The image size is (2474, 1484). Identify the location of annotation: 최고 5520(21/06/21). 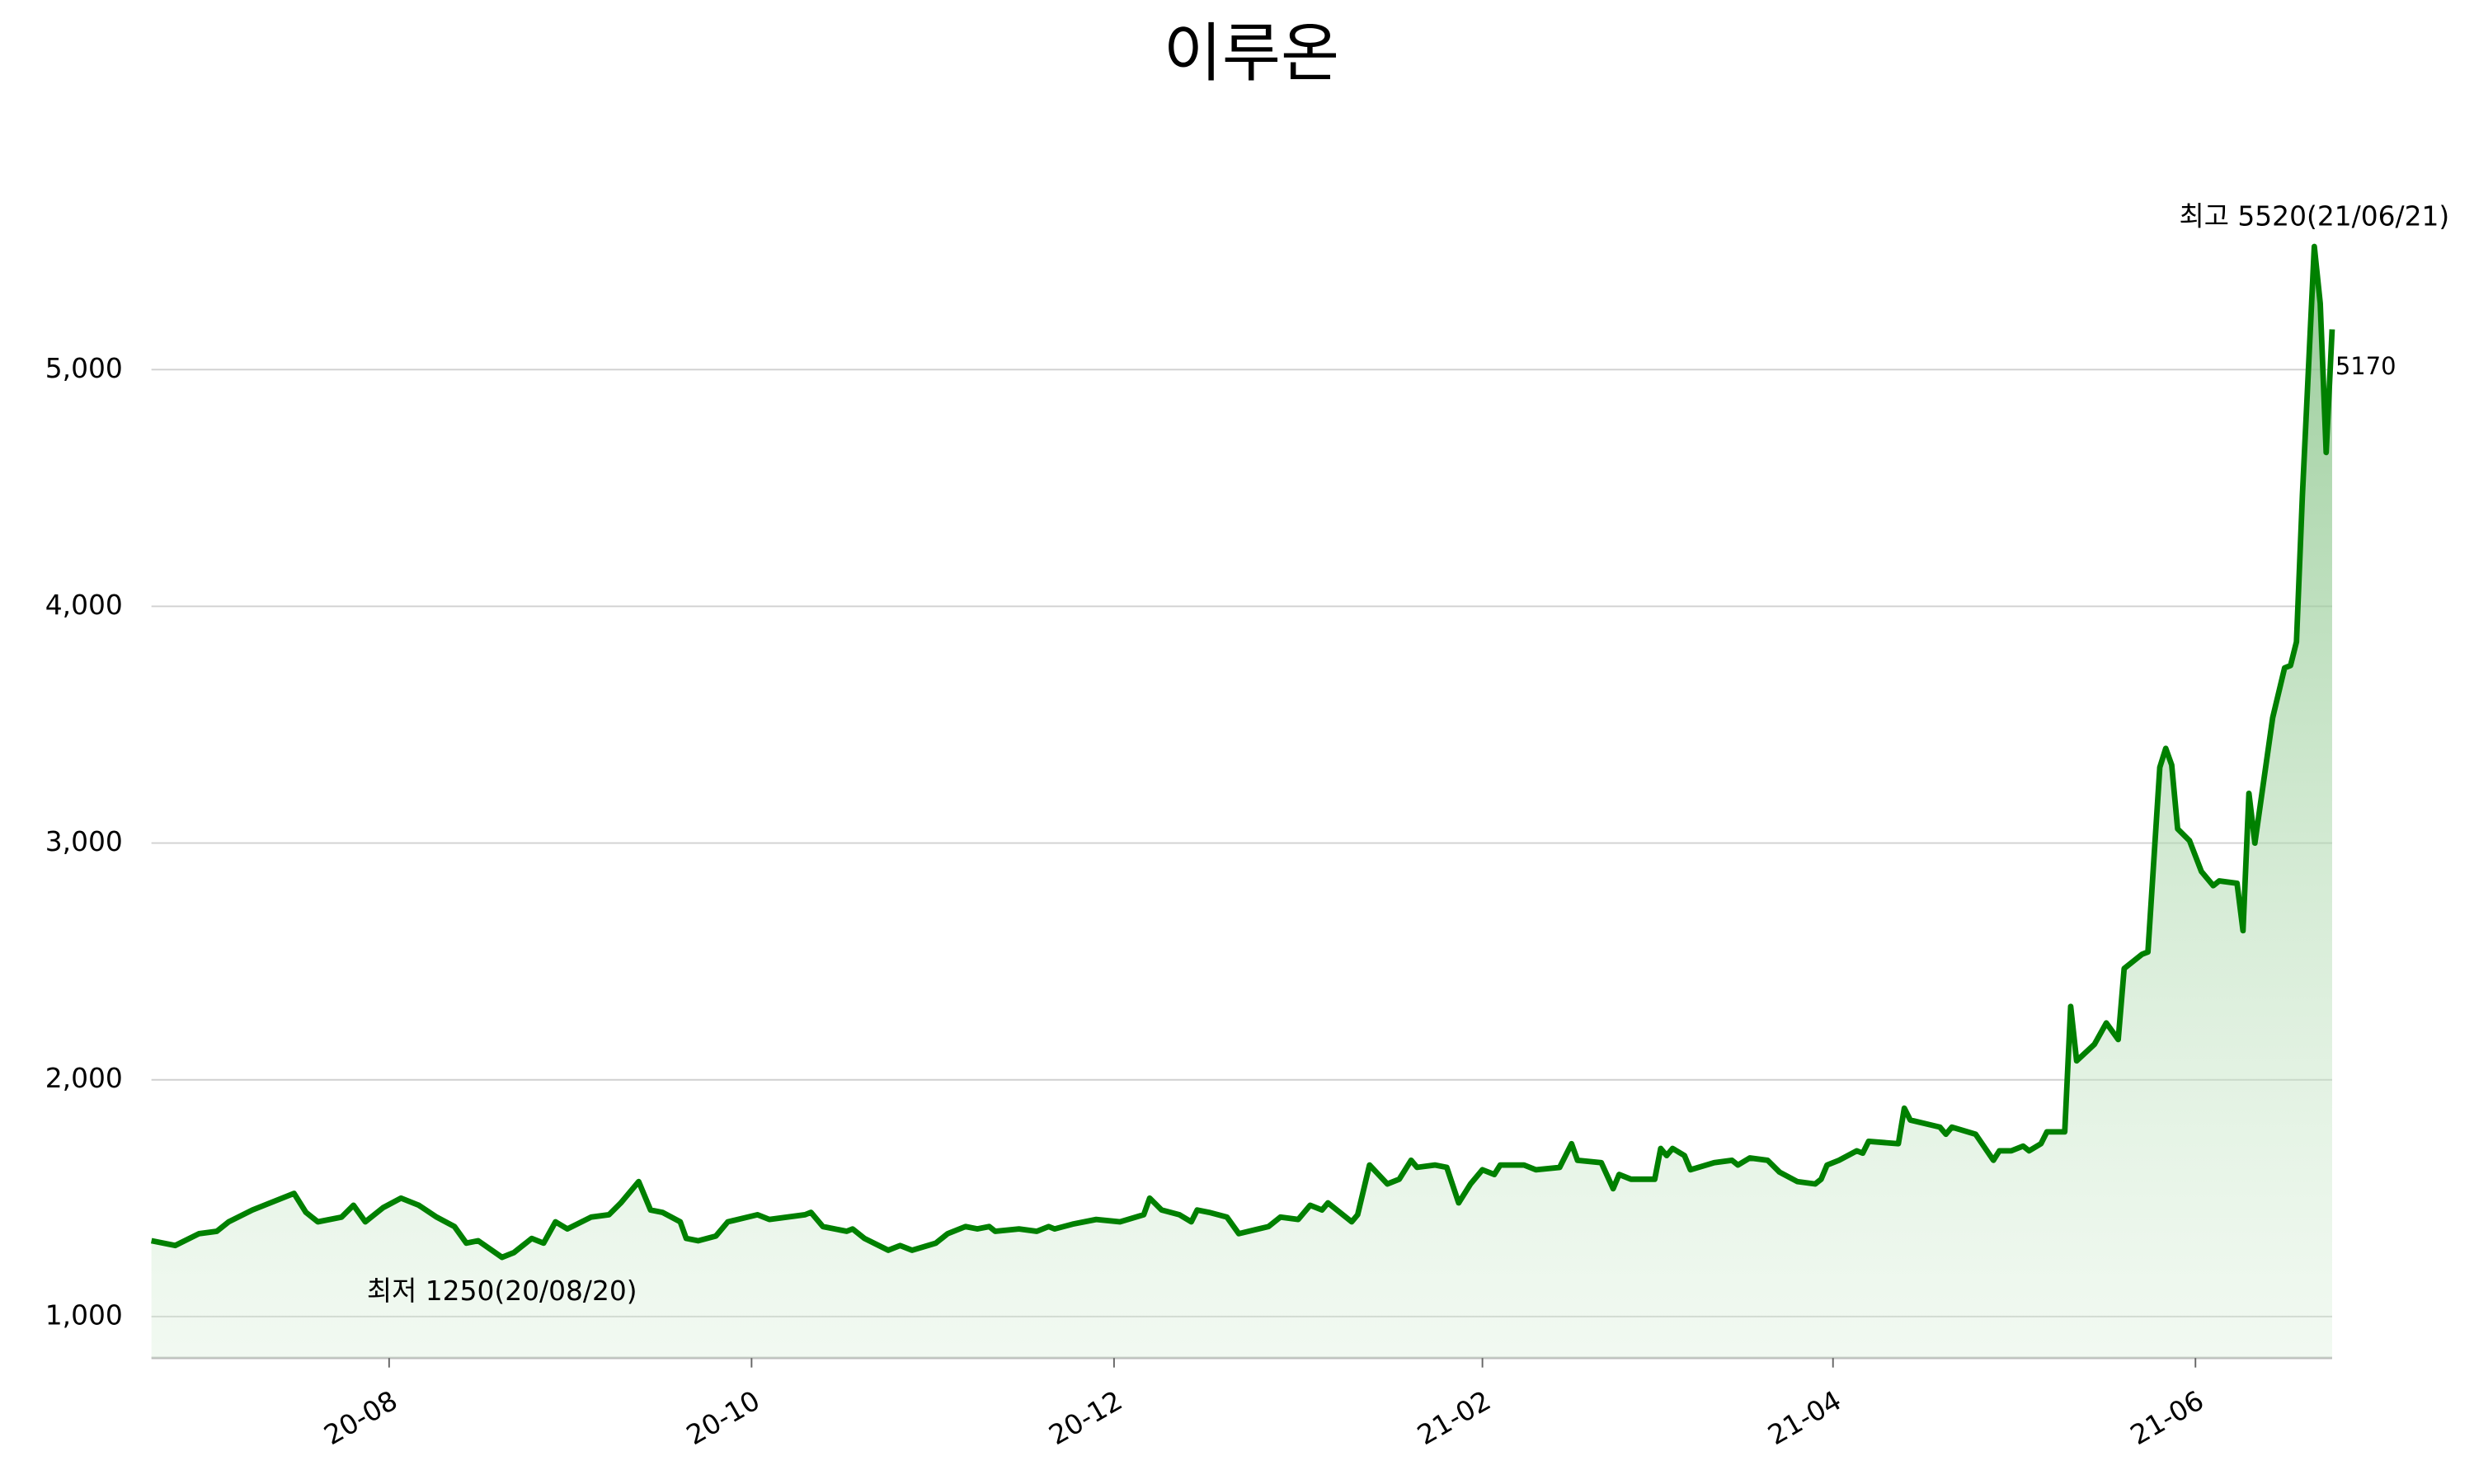
(2314, 216).